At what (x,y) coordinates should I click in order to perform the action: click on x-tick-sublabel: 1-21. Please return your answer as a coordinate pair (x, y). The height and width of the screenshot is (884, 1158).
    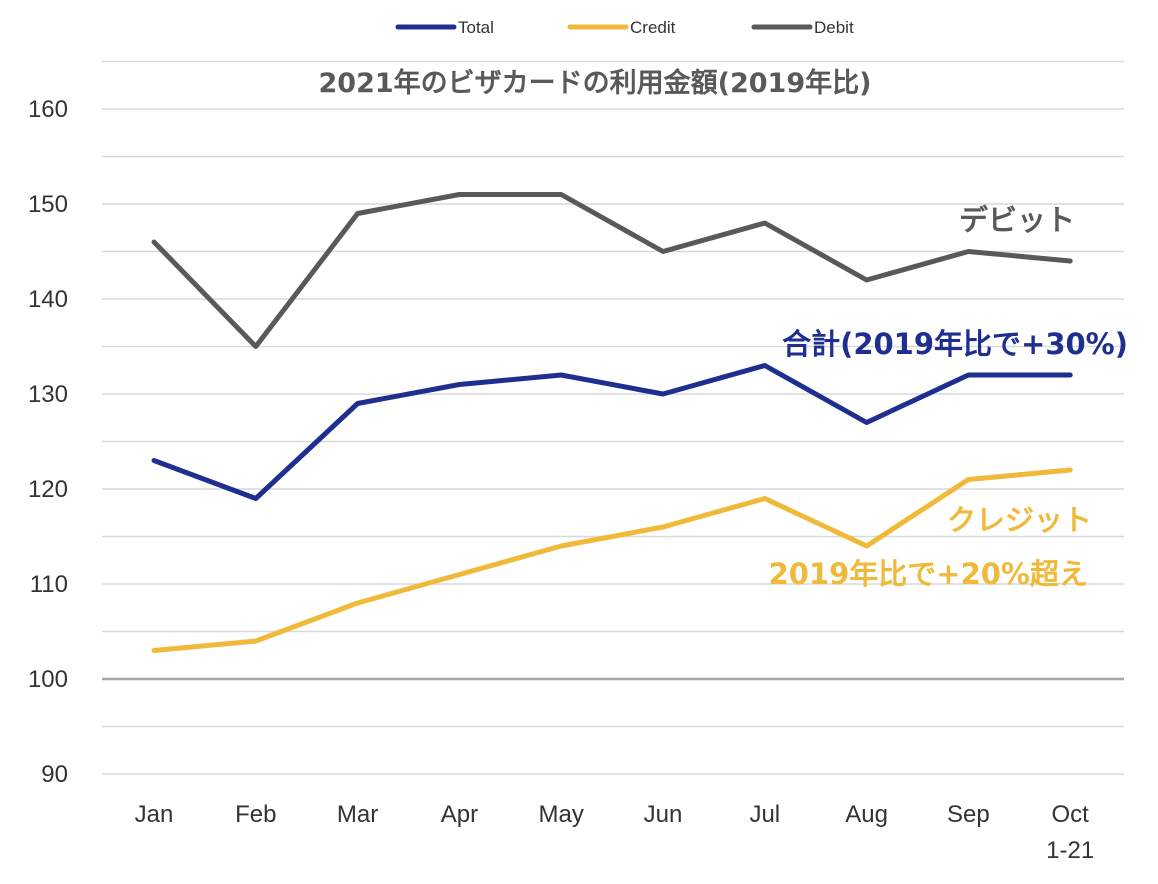
    Looking at the image, I should click on (1070, 850).